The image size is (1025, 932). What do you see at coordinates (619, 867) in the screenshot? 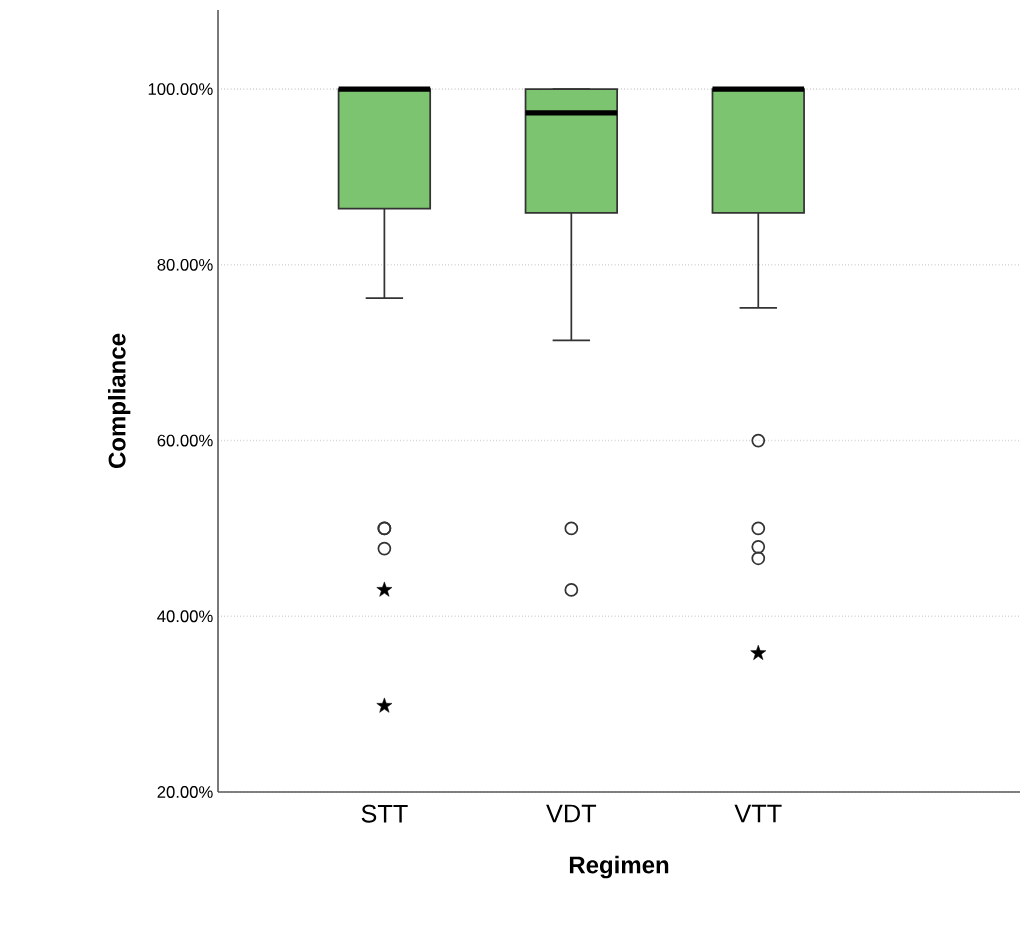
I see `x-axis-title: Regimen` at bounding box center [619, 867].